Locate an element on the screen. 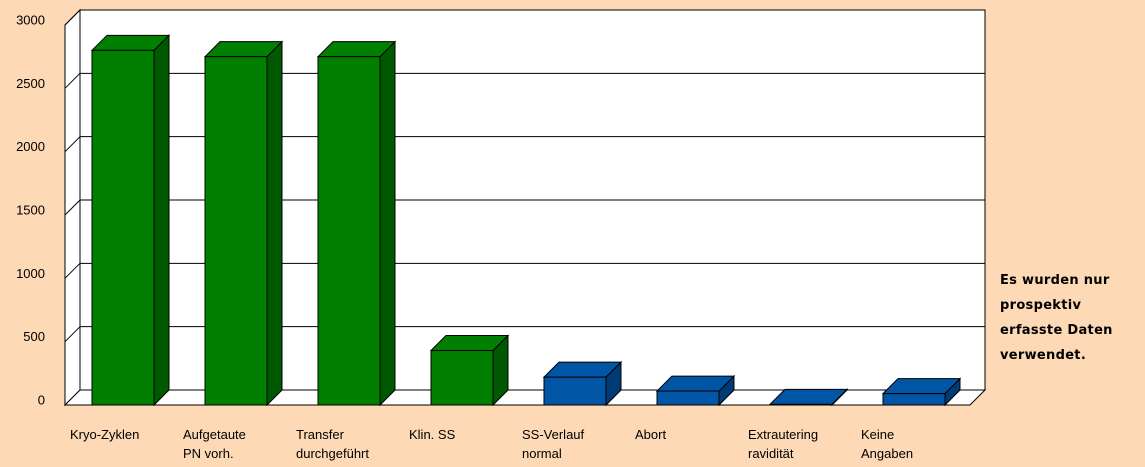 The height and width of the screenshot is (467, 1145). x-tick-label: Keine Angaben is located at coordinates (887, 444).